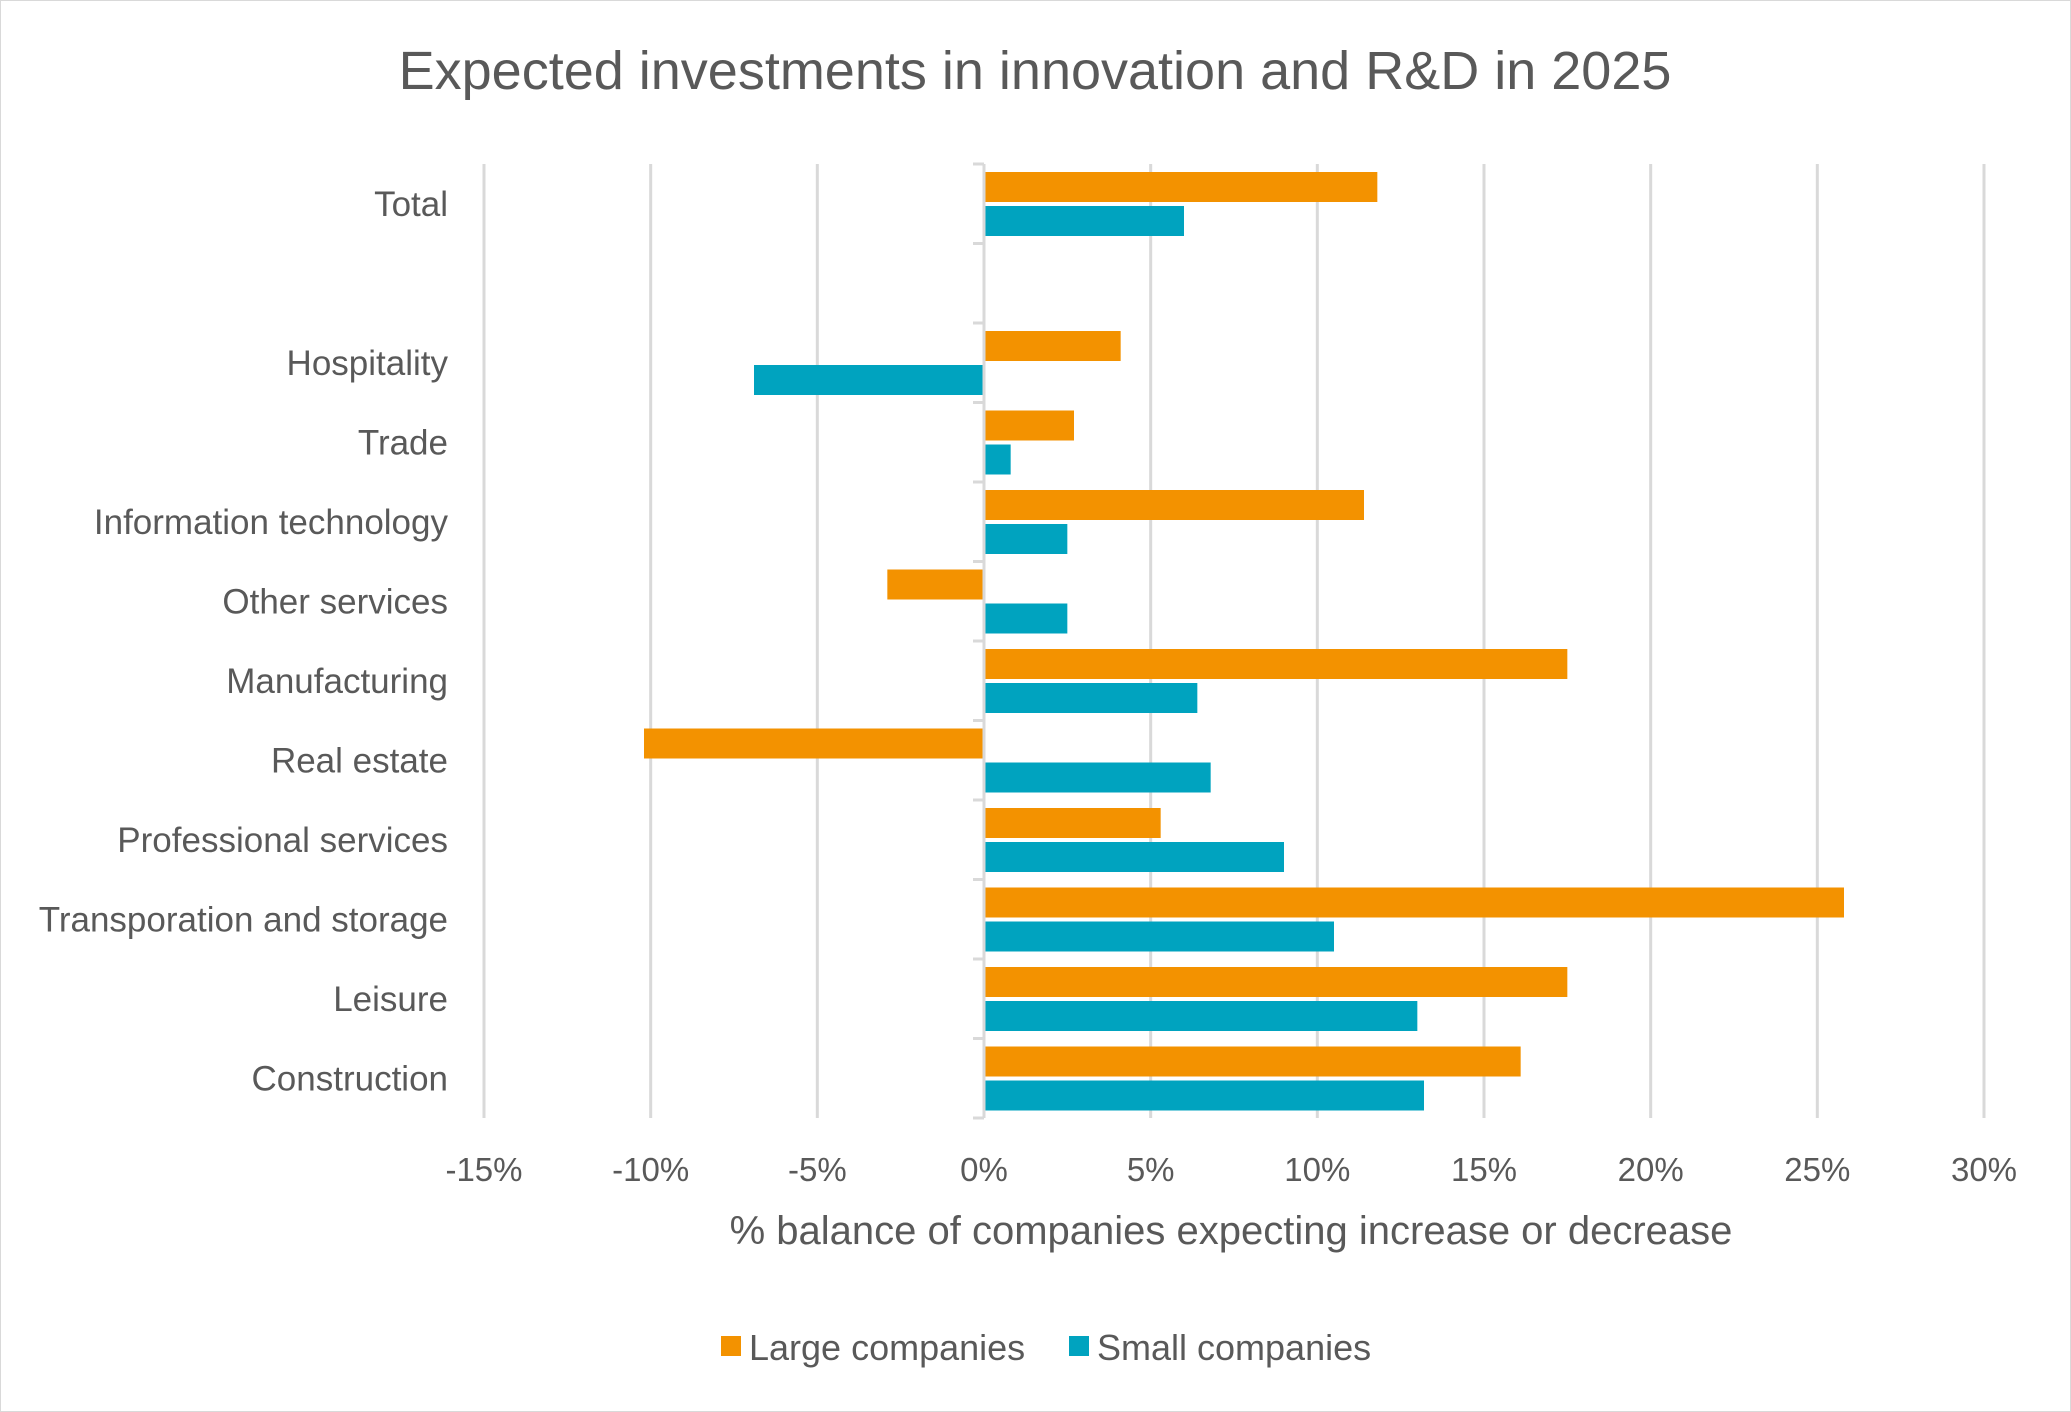 The height and width of the screenshot is (1412, 2071). Describe the element at coordinates (1414, 902) in the screenshot. I see `bar-large-companies-transporation-and-storage` at that location.